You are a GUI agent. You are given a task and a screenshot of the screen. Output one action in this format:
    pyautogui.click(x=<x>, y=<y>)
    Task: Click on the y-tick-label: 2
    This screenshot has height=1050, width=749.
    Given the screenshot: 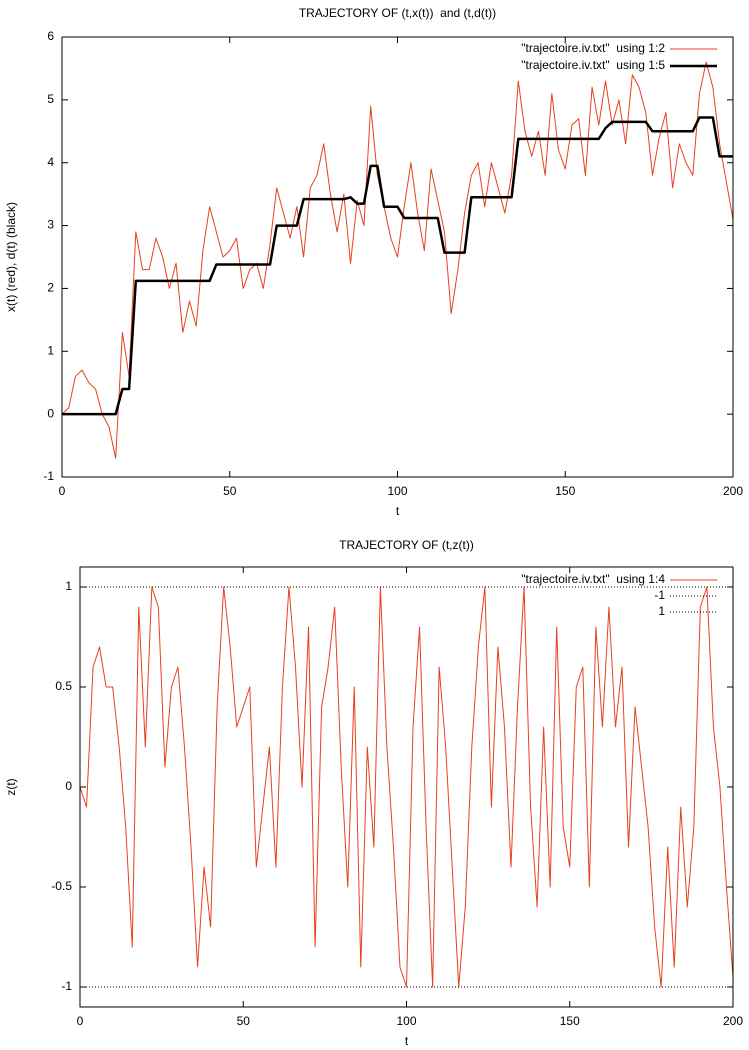 What is the action you would take?
    pyautogui.click(x=50, y=288)
    